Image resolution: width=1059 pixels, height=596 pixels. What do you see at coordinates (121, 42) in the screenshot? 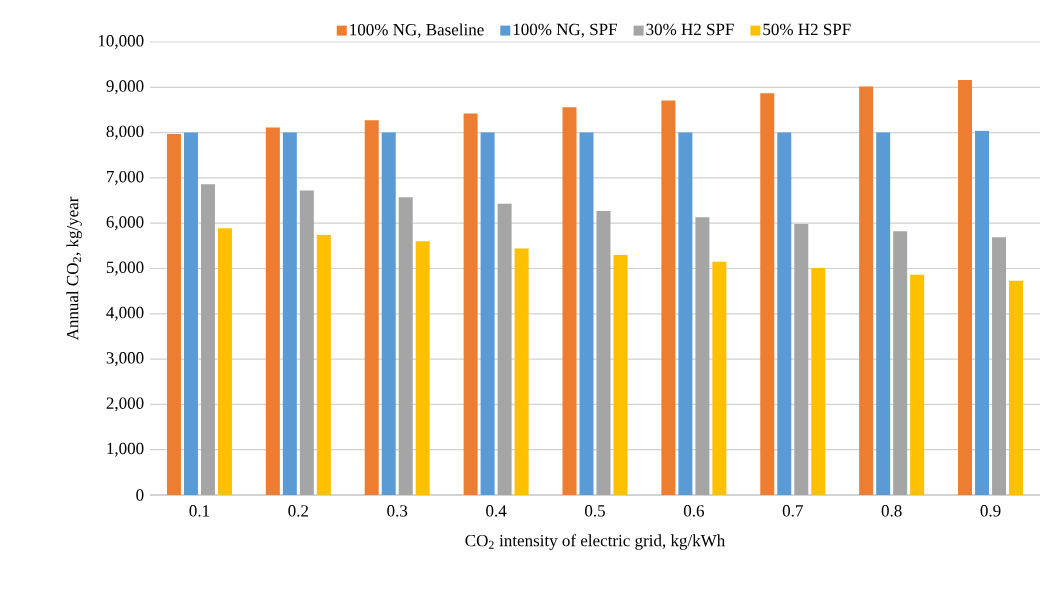
I see `y-tick-label: 10,000` at bounding box center [121, 42].